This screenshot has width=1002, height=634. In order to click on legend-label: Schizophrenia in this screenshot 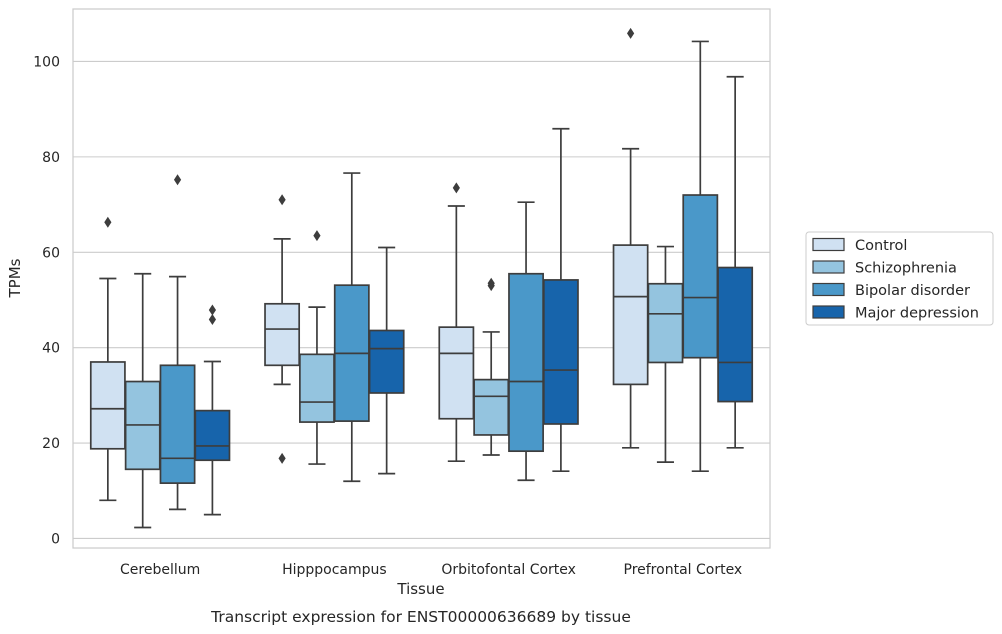, I will do `click(906, 269)`.